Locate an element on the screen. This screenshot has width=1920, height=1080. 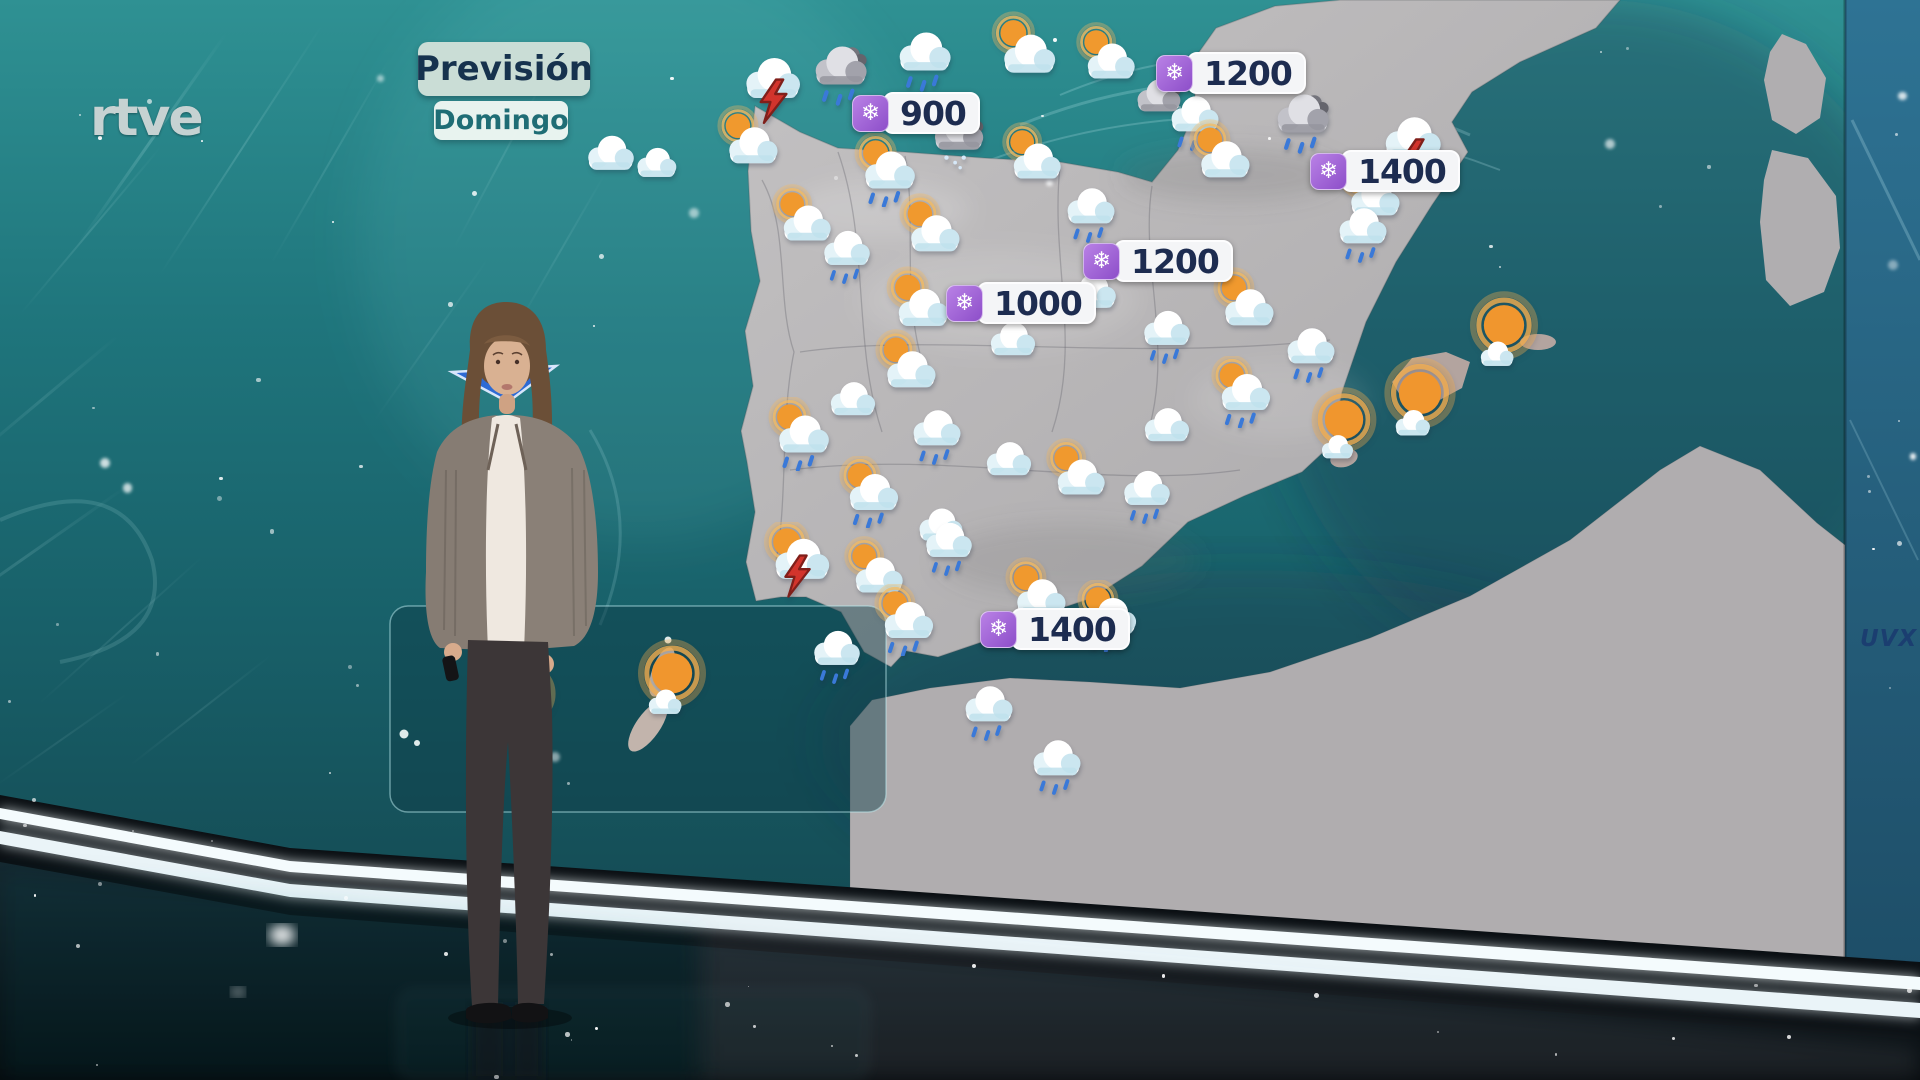
snow-level-value: 1000 is located at coordinates (1036, 303).